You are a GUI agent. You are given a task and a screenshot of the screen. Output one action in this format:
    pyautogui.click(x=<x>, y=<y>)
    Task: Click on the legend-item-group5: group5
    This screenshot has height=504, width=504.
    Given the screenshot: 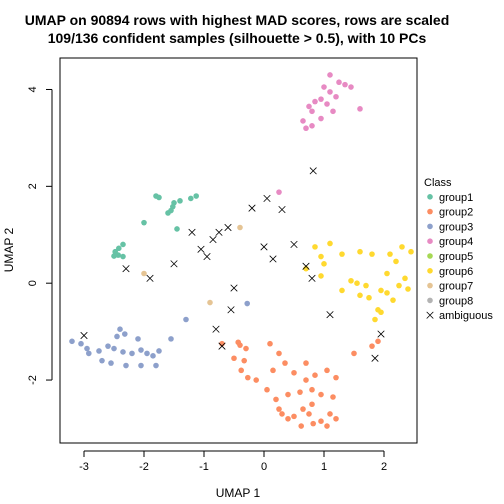 What is the action you would take?
    pyautogui.click(x=450, y=257)
    